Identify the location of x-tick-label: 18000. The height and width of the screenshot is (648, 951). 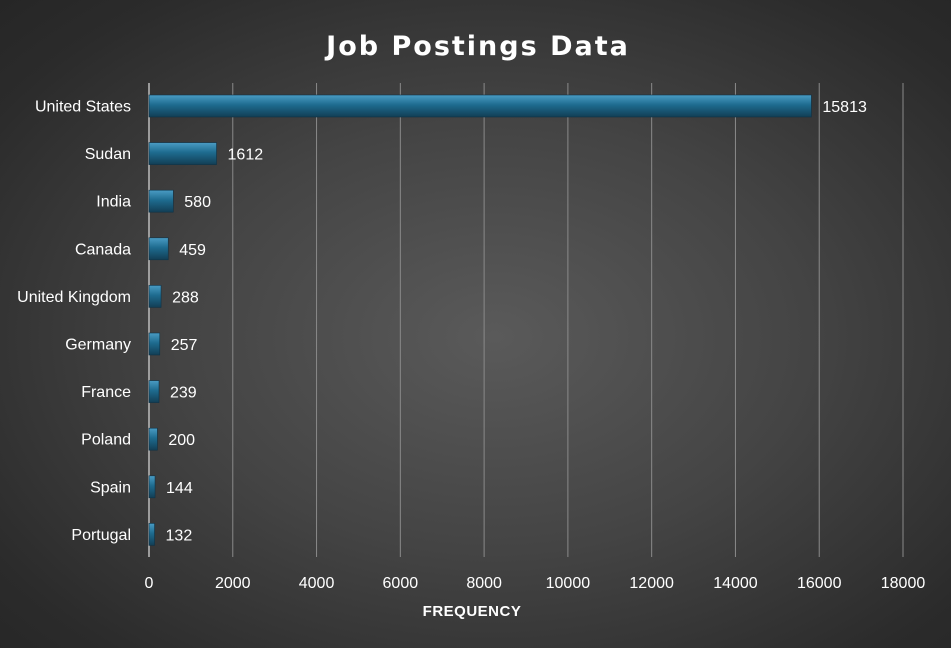
(903, 583).